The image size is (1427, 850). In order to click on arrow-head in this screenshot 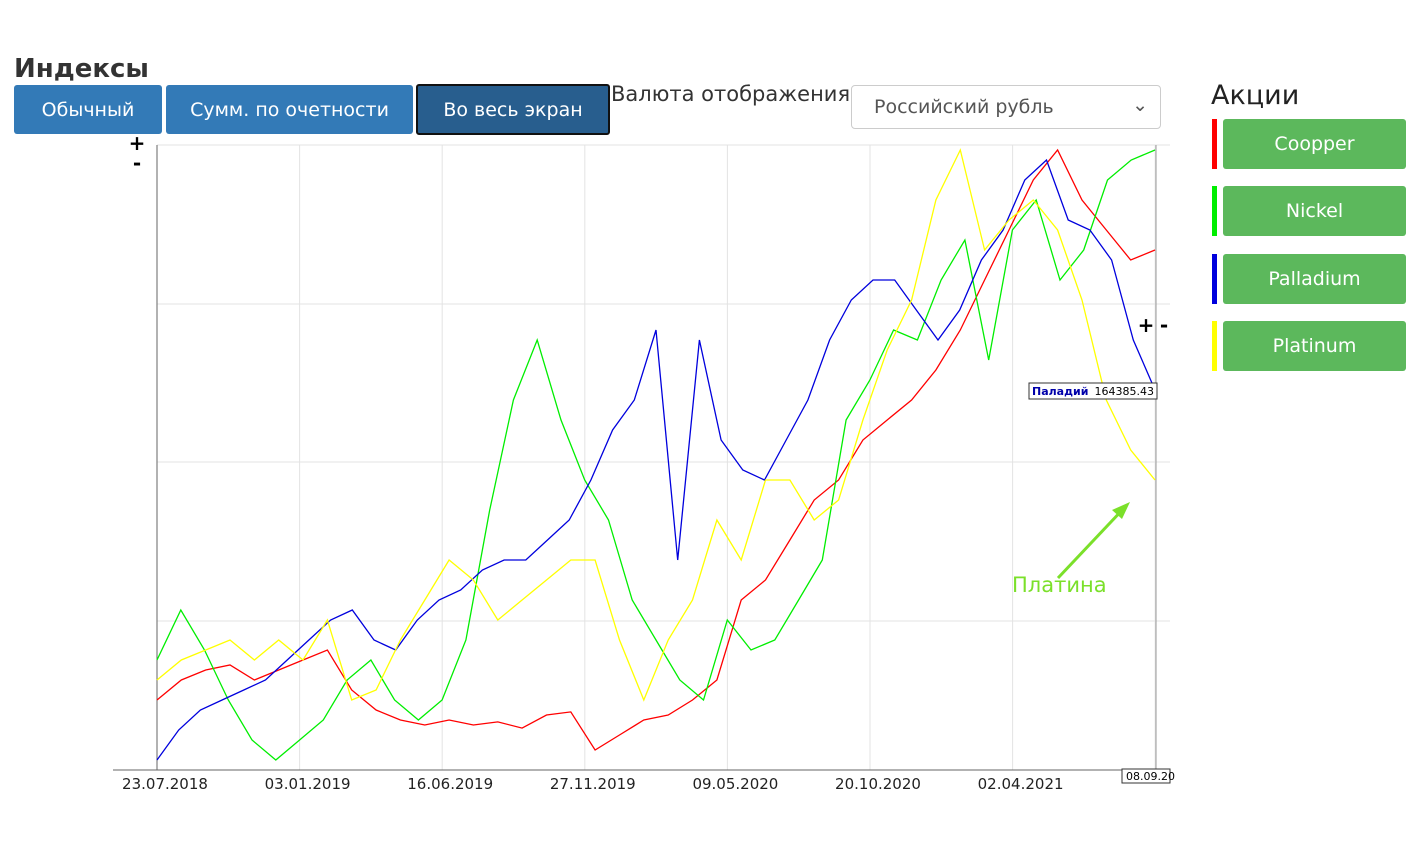, I will do `click(1121, 510)`.